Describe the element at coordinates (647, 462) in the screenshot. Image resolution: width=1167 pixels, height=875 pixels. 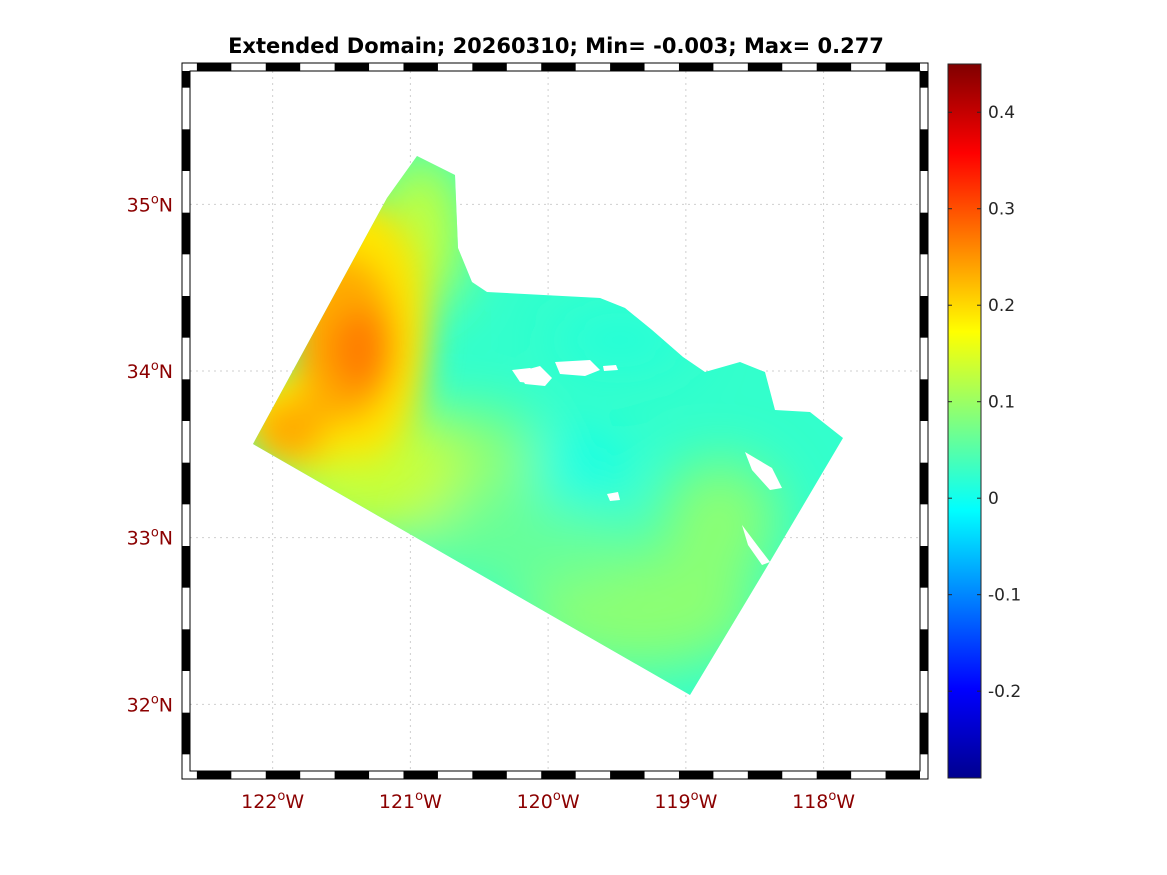
I see `islands` at that location.